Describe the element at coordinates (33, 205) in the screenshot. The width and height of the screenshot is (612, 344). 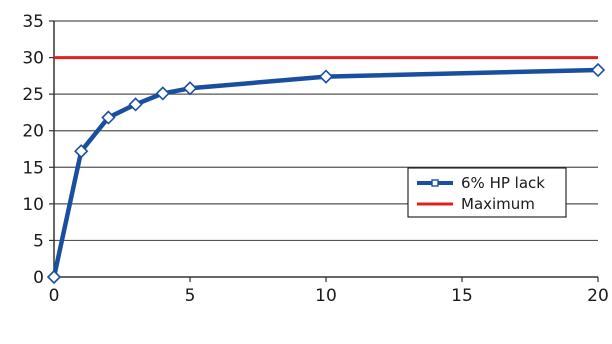
I see `y-tick-label-10: 10` at that location.